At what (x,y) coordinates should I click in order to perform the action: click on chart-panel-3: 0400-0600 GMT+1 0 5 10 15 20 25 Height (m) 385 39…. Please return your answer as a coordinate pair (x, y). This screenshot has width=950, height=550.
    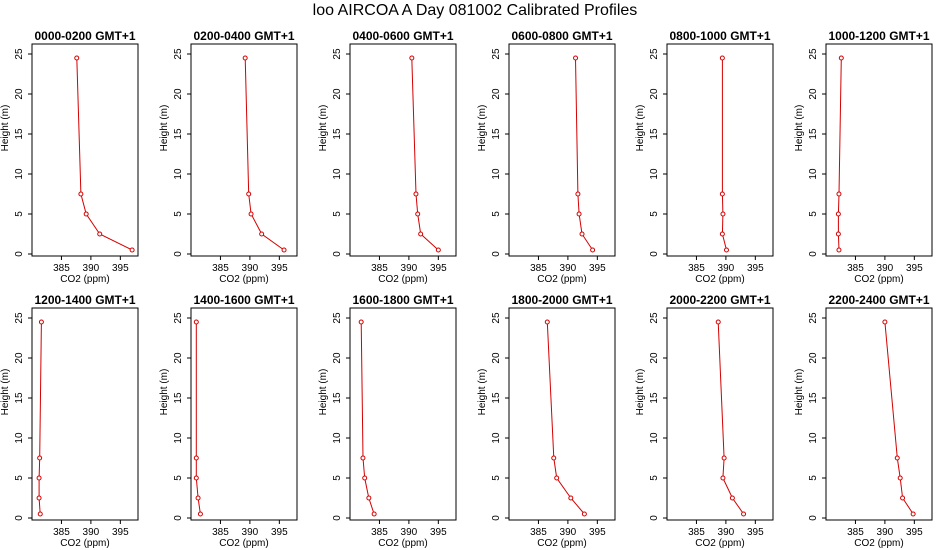
    Looking at the image, I should click on (387, 157).